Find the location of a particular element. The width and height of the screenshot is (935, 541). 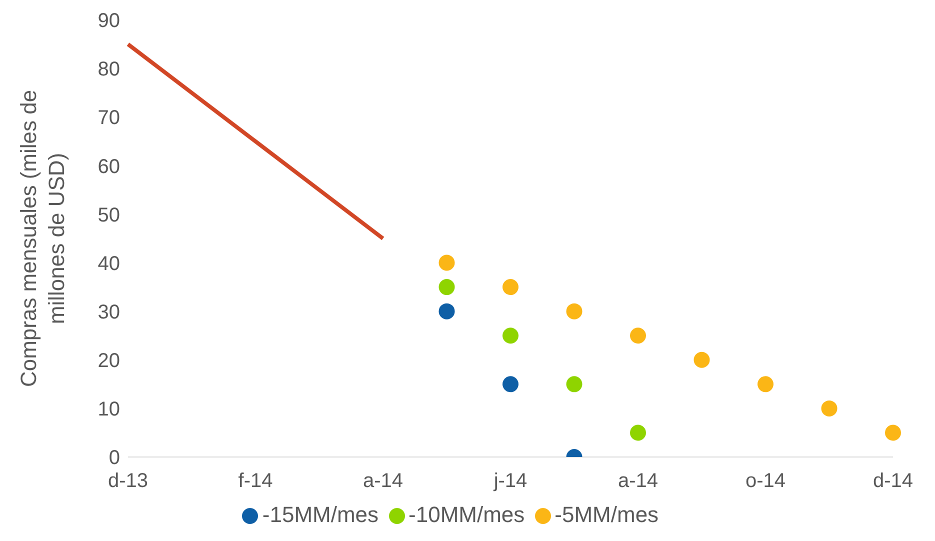

x-tick-label: d-13 is located at coordinates (128, 481).